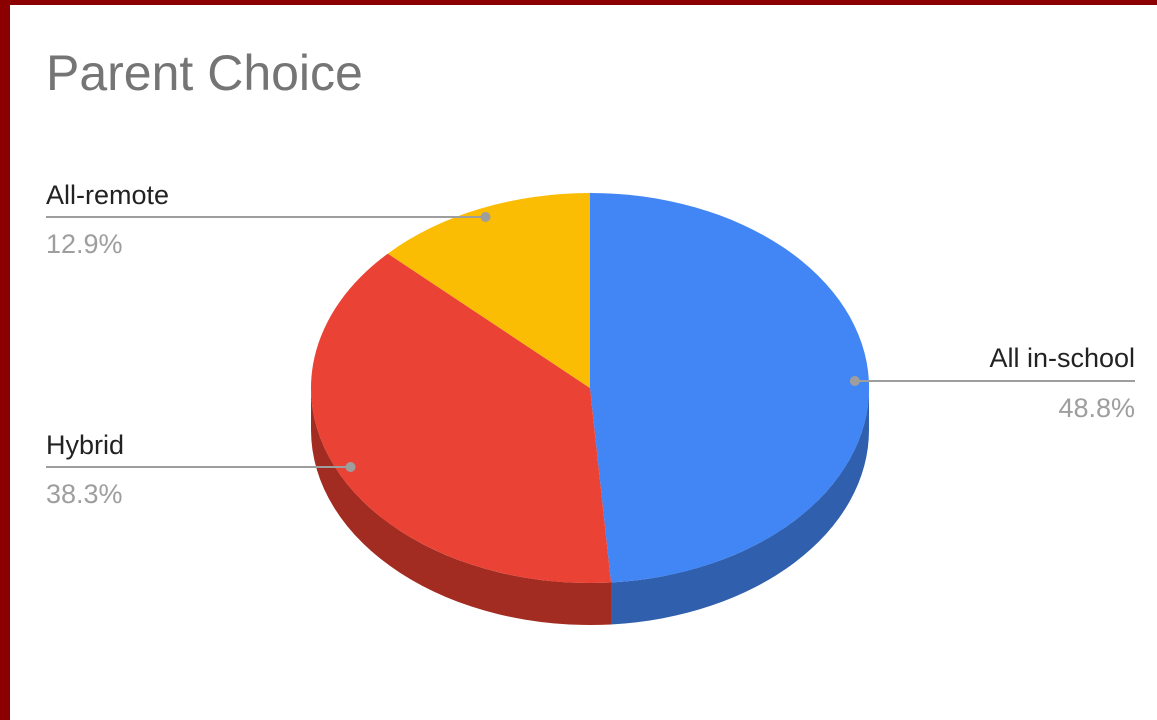  Describe the element at coordinates (85, 445) in the screenshot. I see `slice-label-hybrid: Hybrid` at that location.